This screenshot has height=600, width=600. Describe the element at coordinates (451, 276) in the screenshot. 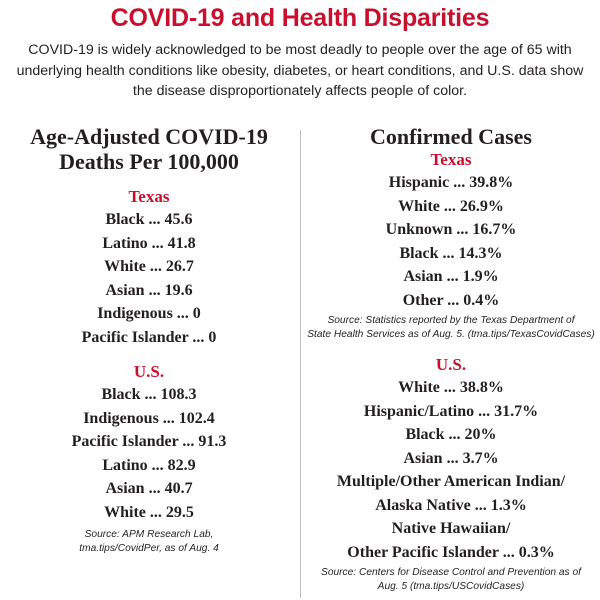

I see `cases-texas-row: Asian ... 1.9%` at that location.